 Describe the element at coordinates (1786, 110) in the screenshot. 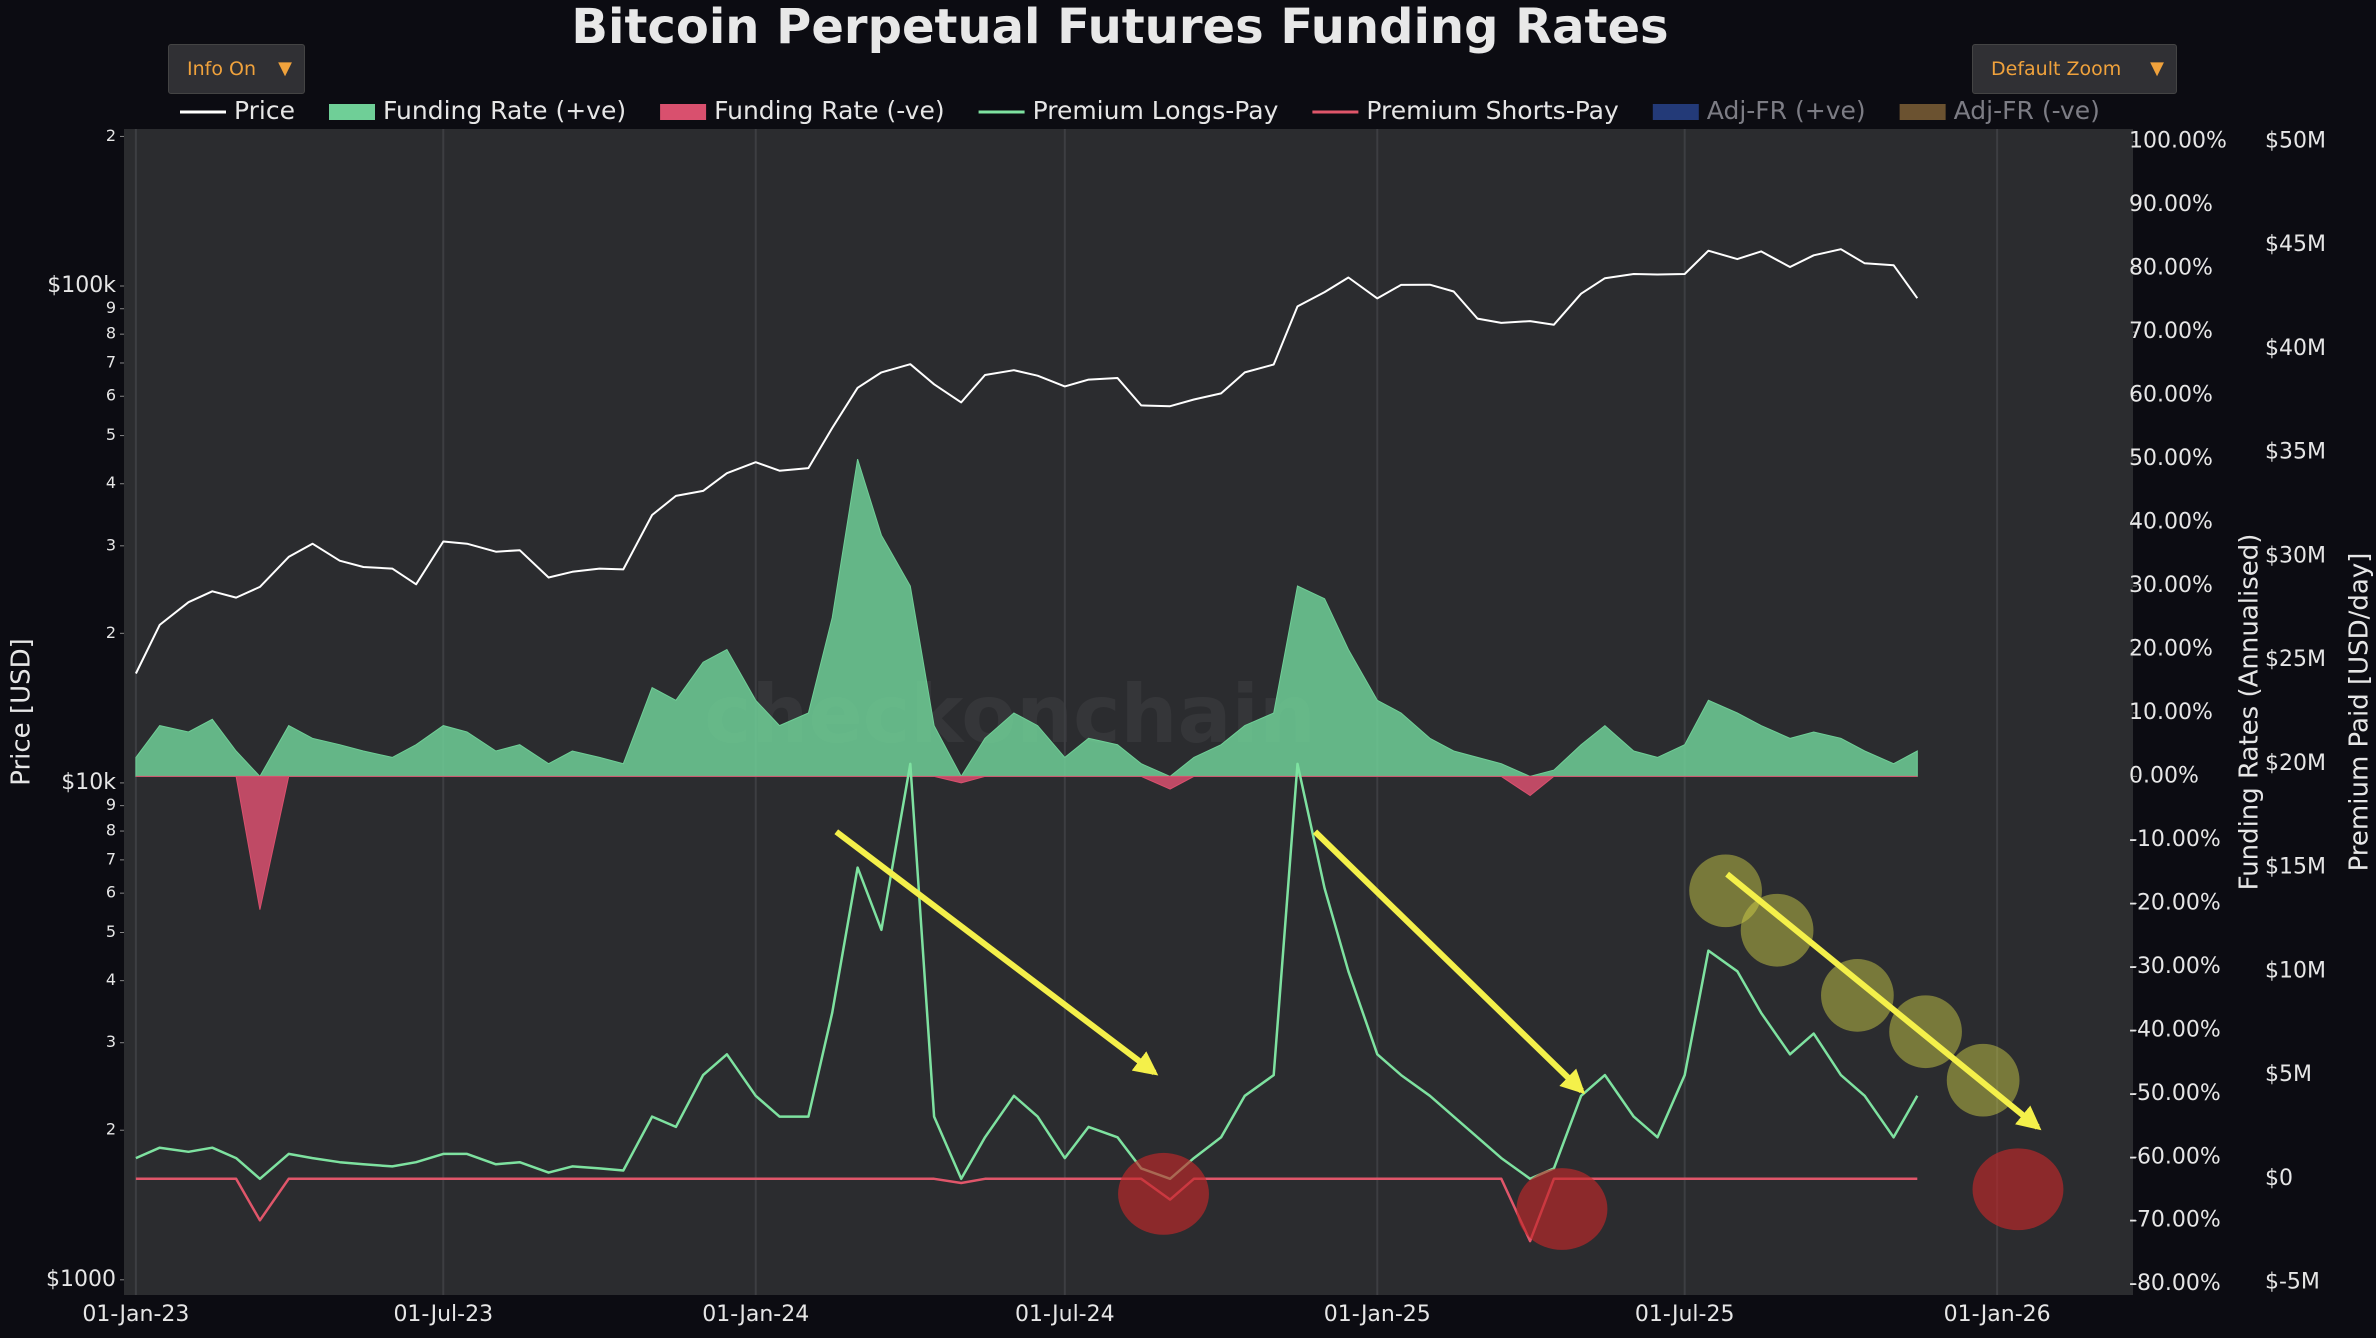

I see `legend-label: Adj-FR (+ve)` at that location.